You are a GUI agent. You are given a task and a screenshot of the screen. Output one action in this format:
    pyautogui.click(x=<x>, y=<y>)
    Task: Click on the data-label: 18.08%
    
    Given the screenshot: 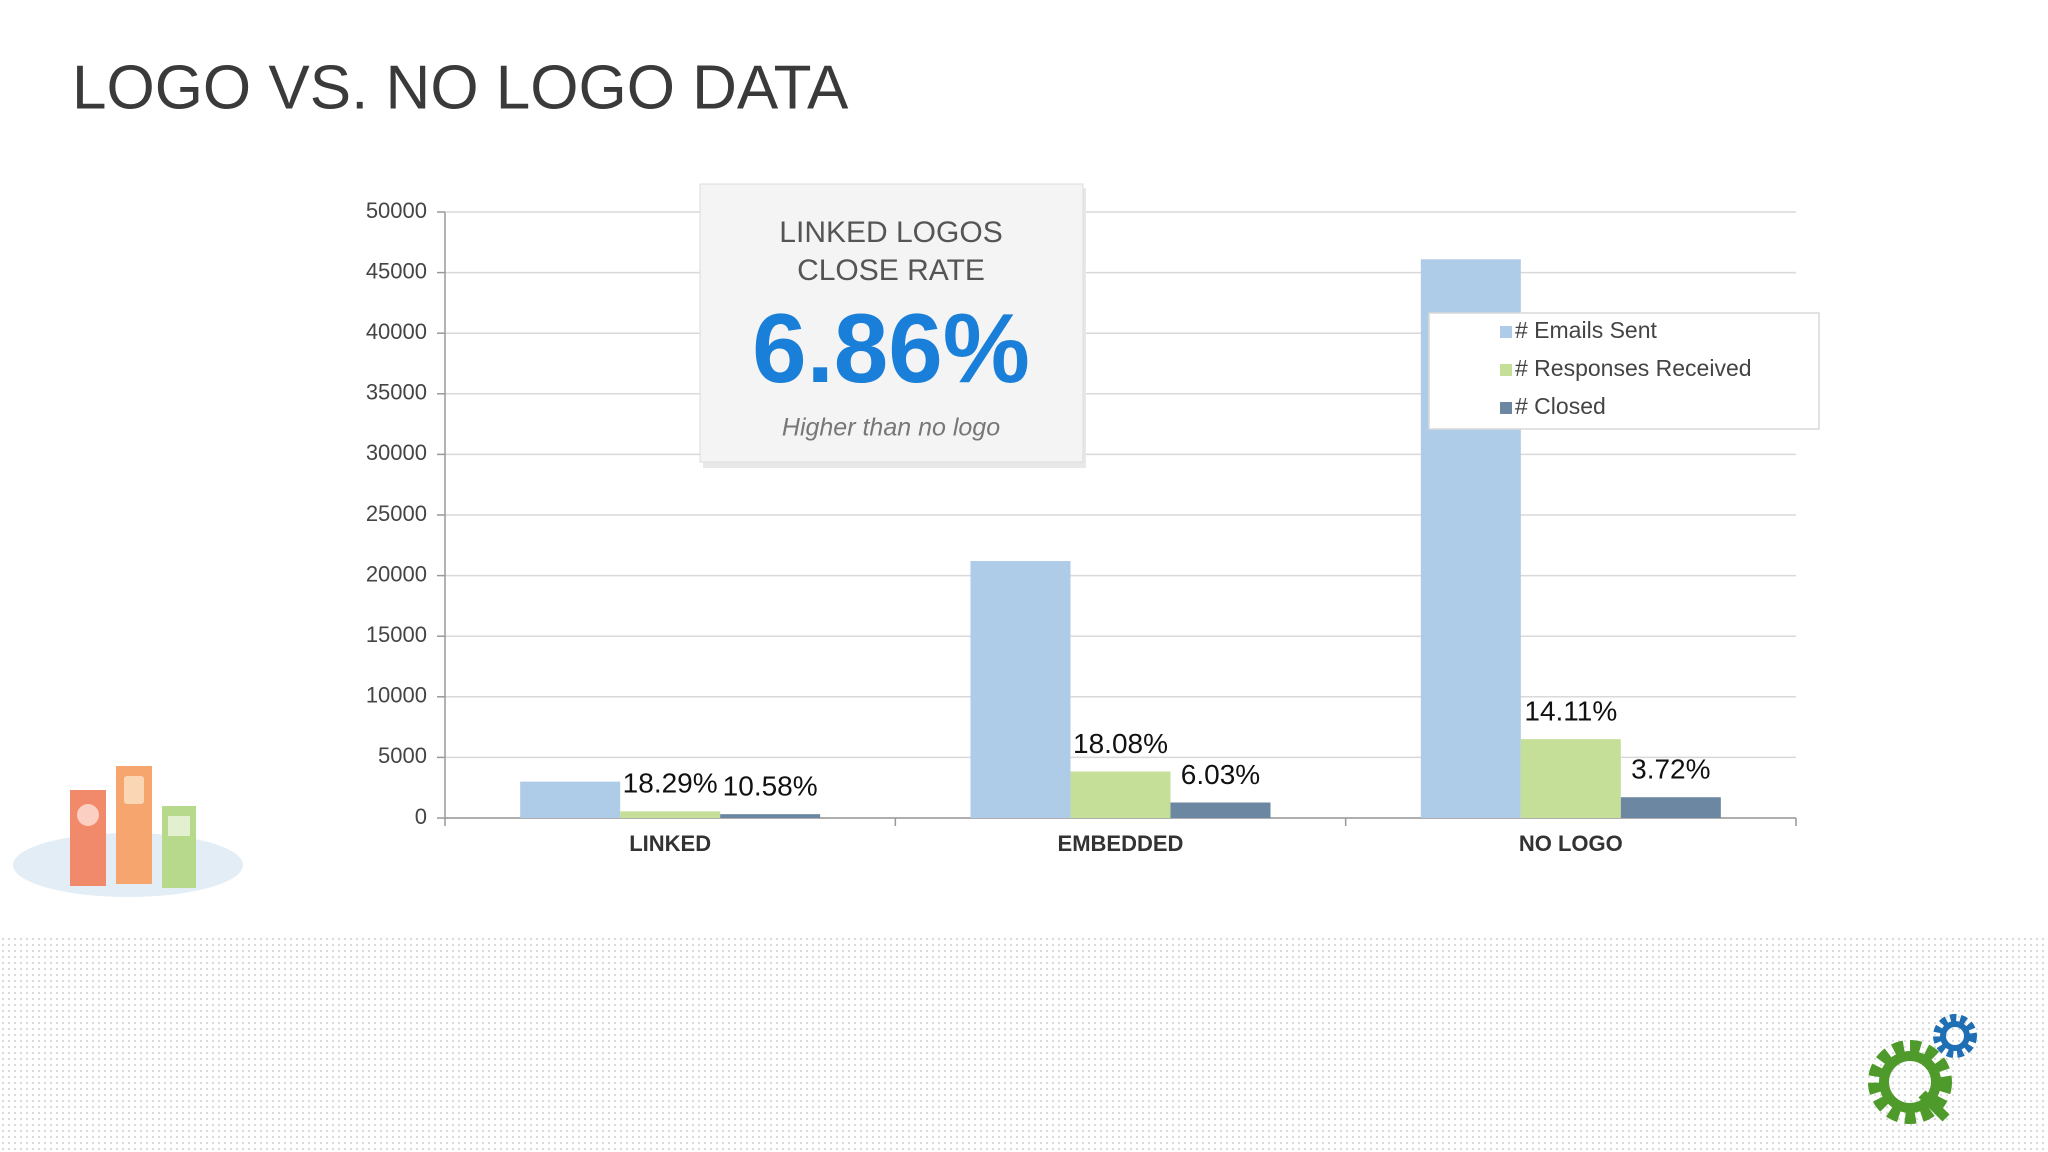 What is the action you would take?
    pyautogui.click(x=1120, y=743)
    